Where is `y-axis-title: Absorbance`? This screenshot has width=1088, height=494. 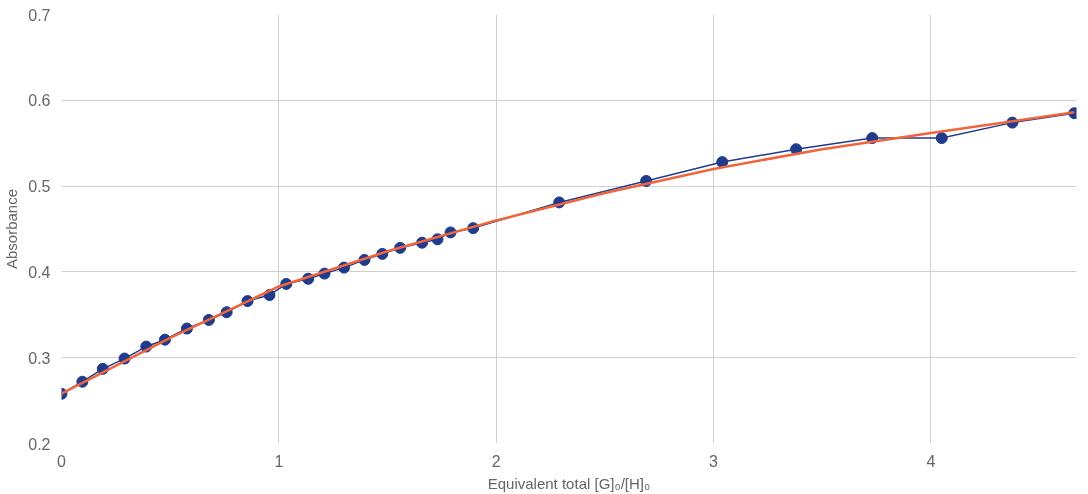
y-axis-title: Absorbance is located at coordinates (12, 229).